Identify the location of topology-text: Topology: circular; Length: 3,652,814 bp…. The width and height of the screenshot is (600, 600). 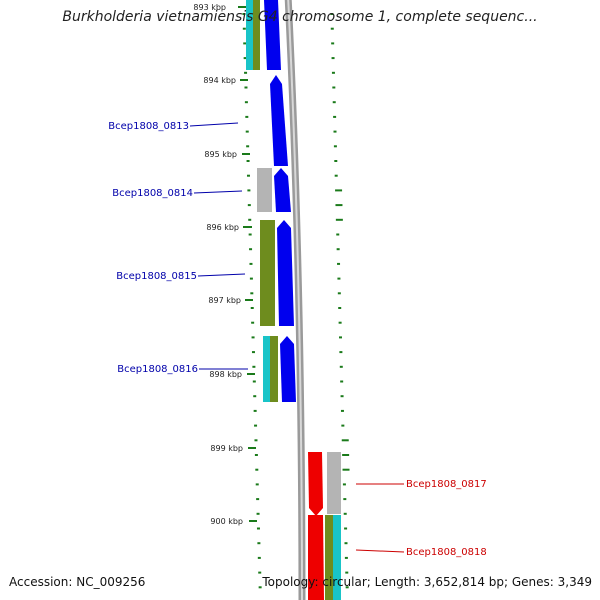
(427, 582).